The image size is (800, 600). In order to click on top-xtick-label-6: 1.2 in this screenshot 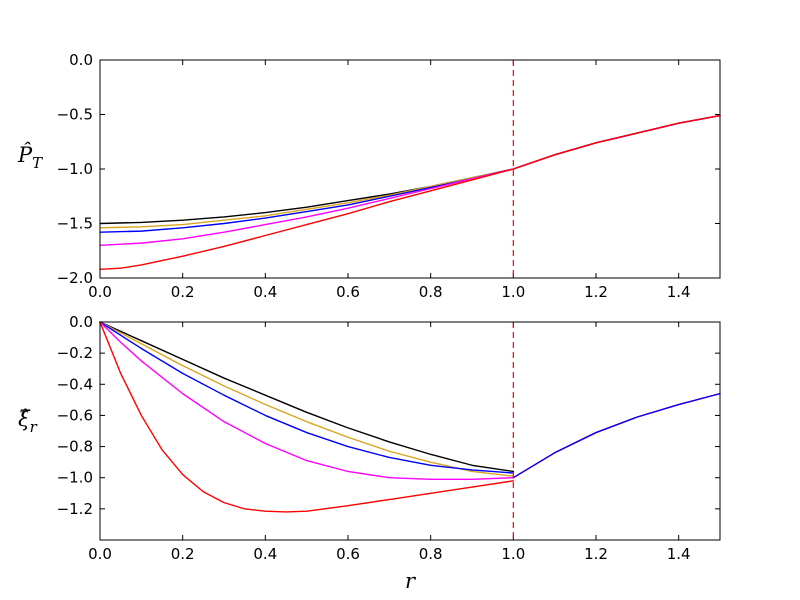, I will do `click(596, 292)`.